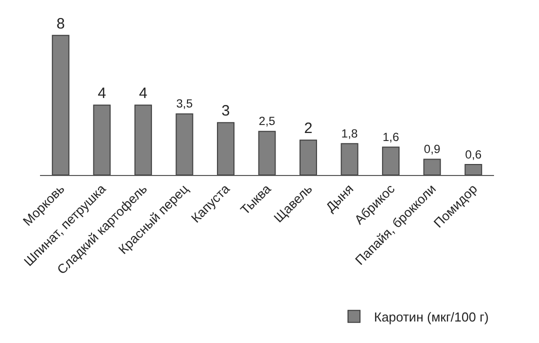  What do you see at coordinates (185, 103) in the screenshot?
I see `data-label: 3,5` at bounding box center [185, 103].